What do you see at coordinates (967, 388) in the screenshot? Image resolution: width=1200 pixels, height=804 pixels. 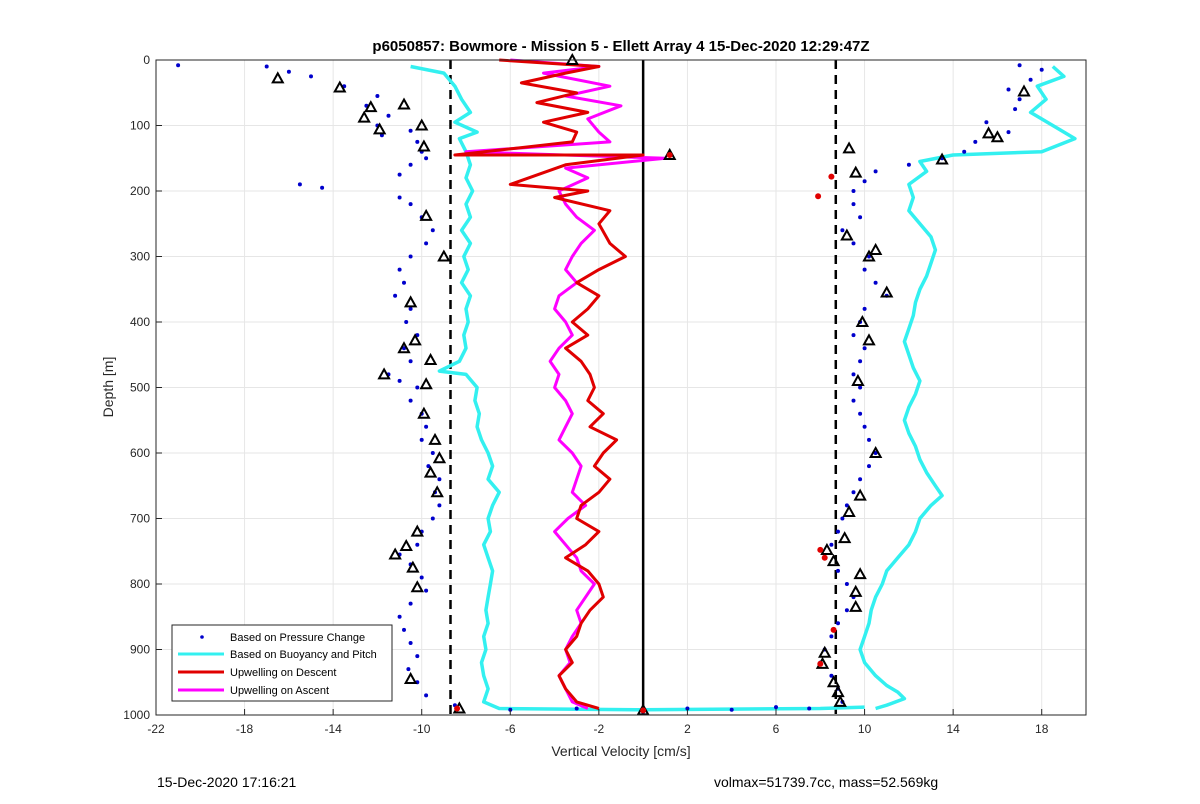 I see `buoyancy-ascent-line` at bounding box center [967, 388].